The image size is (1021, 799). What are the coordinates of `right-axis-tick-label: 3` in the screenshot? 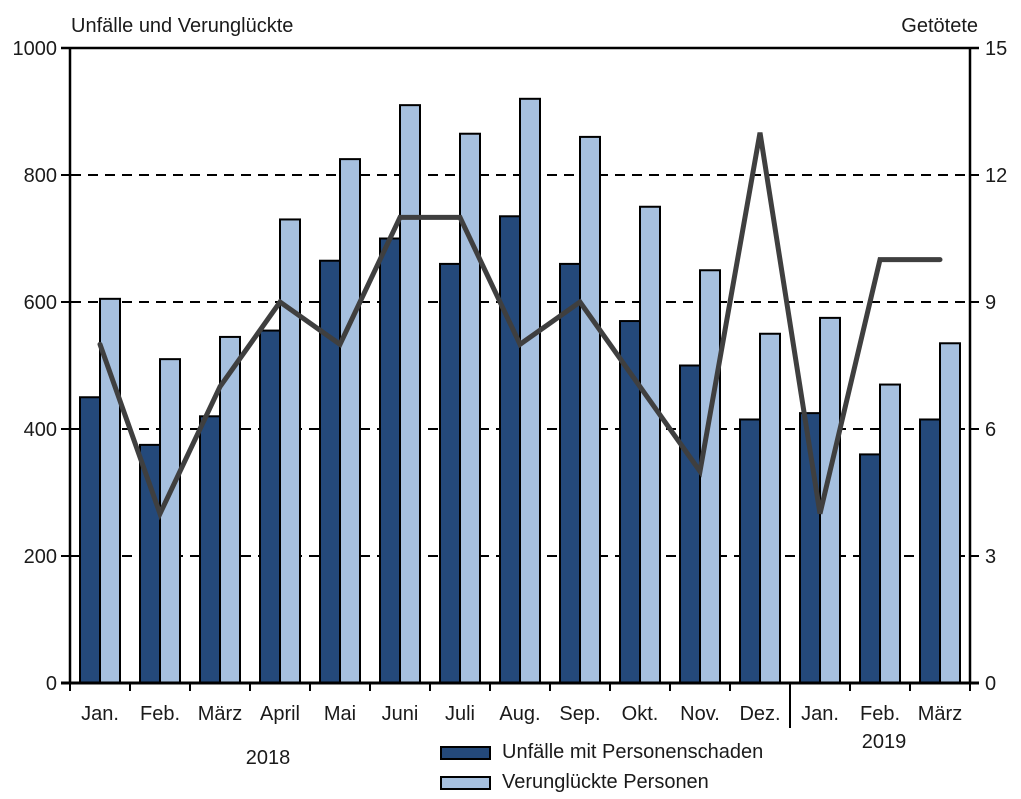 It's located at (990, 557).